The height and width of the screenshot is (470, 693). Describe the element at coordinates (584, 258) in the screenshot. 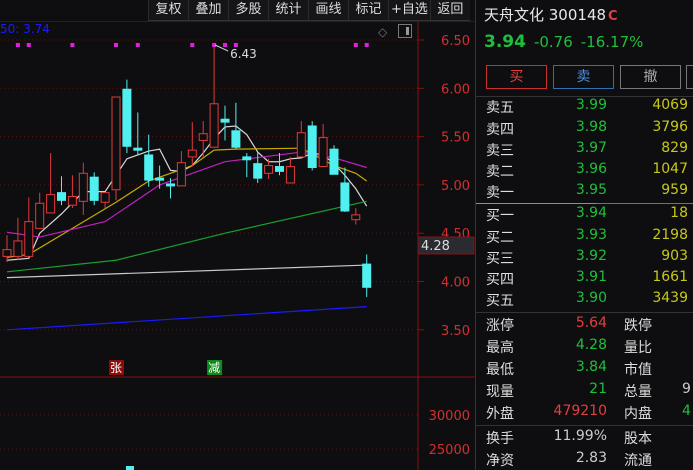

I see `order-row: 买三 3.92 903` at that location.